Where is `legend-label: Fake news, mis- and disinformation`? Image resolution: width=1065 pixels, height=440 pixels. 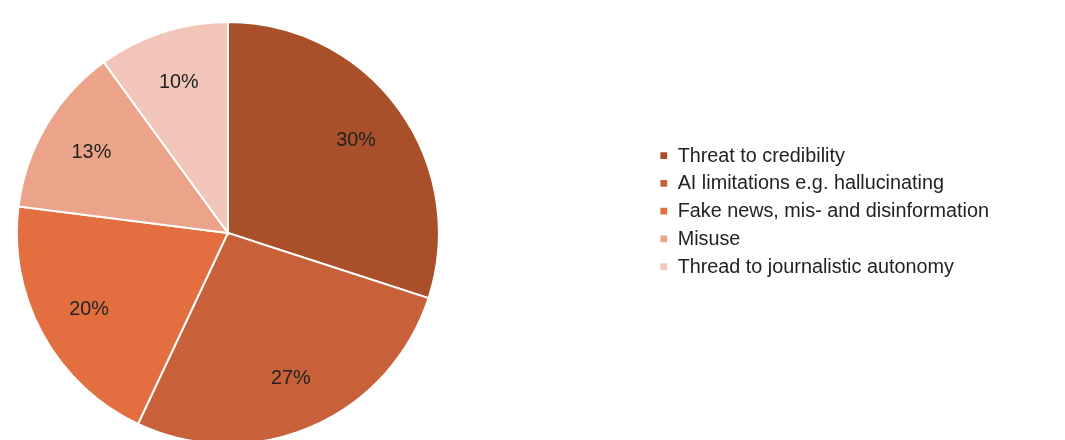
legend-label: Fake news, mis- and disinformation is located at coordinates (833, 210).